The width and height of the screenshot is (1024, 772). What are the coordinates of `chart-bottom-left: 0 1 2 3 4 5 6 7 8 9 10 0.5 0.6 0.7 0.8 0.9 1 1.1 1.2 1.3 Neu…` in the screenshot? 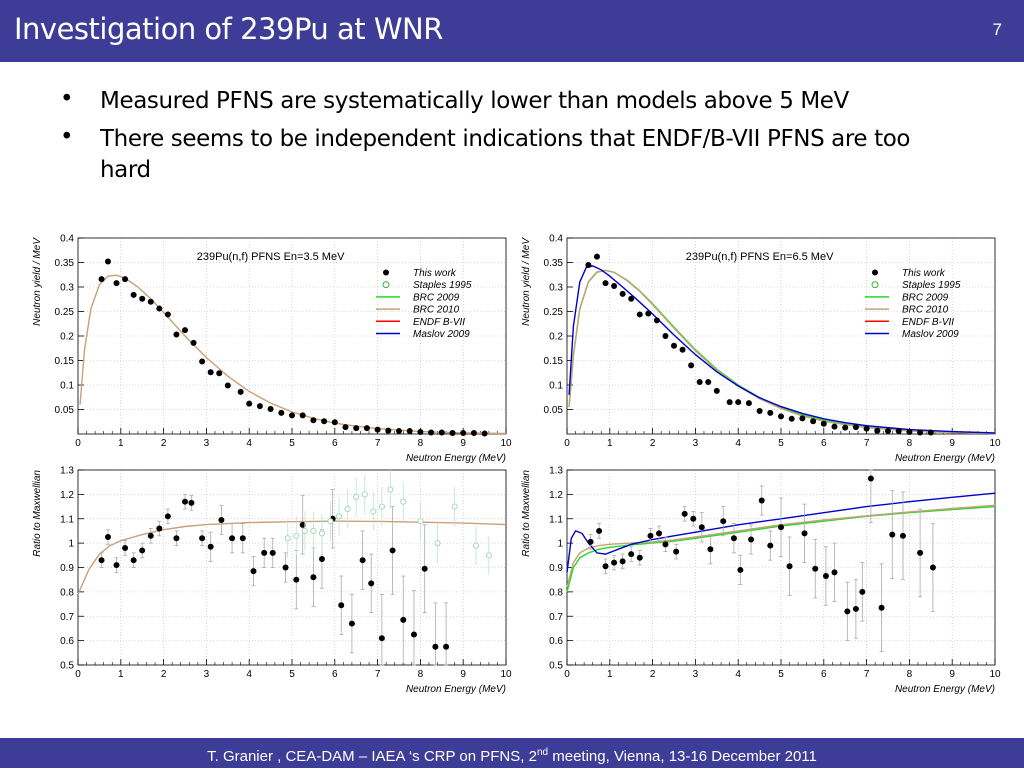 It's located at (272, 581).